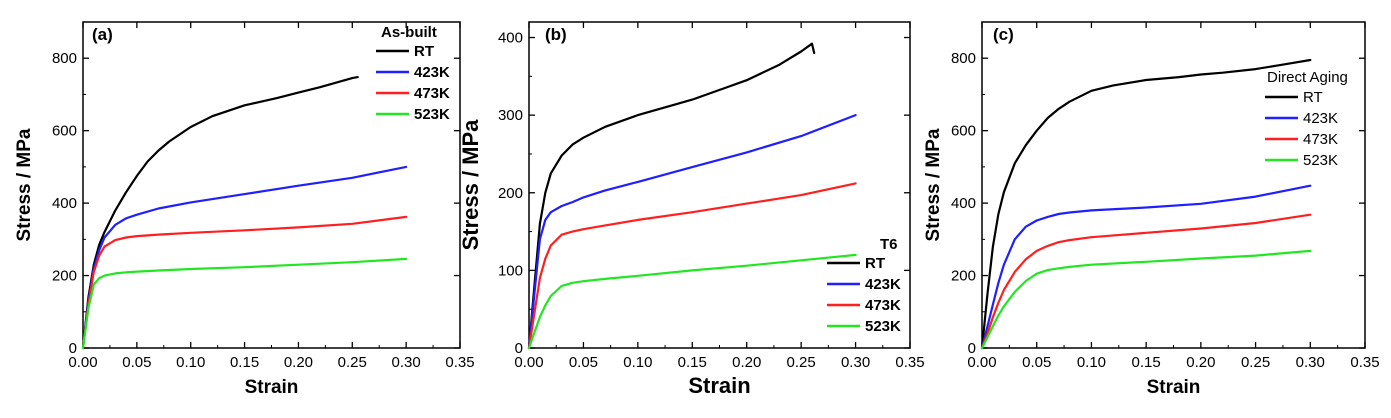 The height and width of the screenshot is (418, 1391). What do you see at coordinates (510, 115) in the screenshot?
I see `y-tick-label: 300` at bounding box center [510, 115].